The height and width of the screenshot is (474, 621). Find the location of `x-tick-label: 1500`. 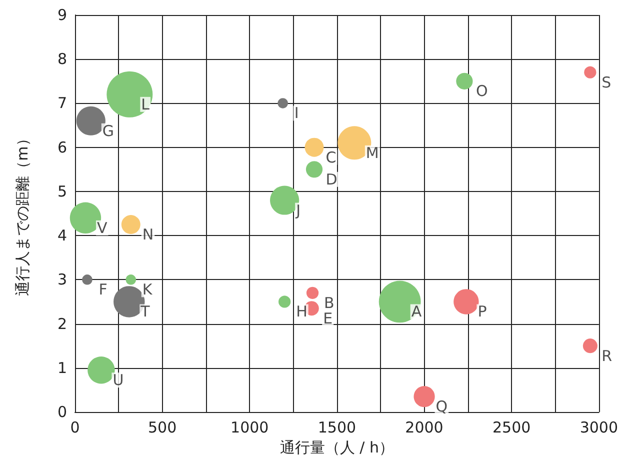

x-tick-label: 1500 is located at coordinates (337, 427).